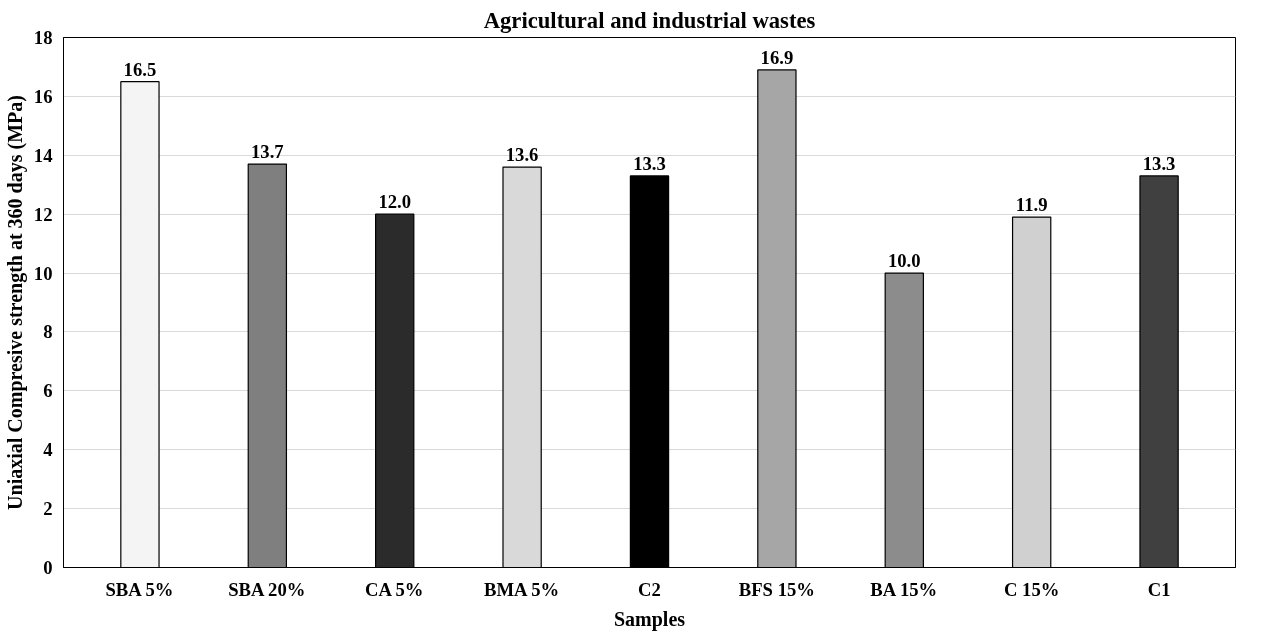 This screenshot has height=639, width=1281. I want to click on x-tick-label: BA 15%, so click(904, 589).